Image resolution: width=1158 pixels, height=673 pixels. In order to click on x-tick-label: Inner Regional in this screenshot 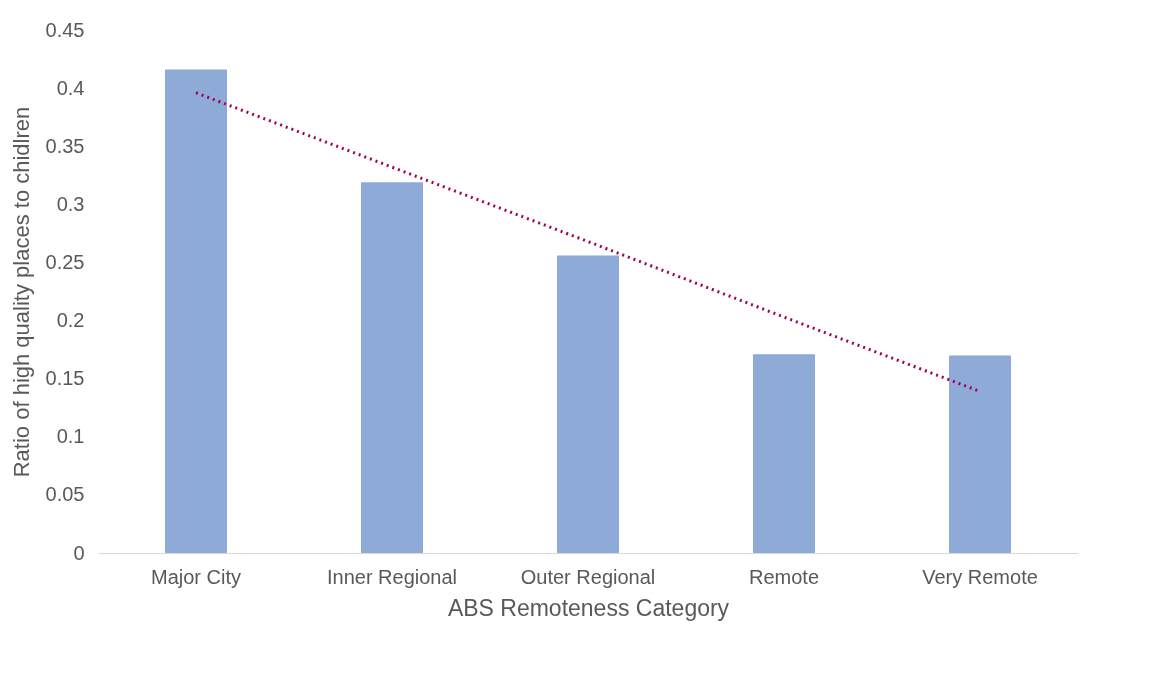, I will do `click(392, 576)`.